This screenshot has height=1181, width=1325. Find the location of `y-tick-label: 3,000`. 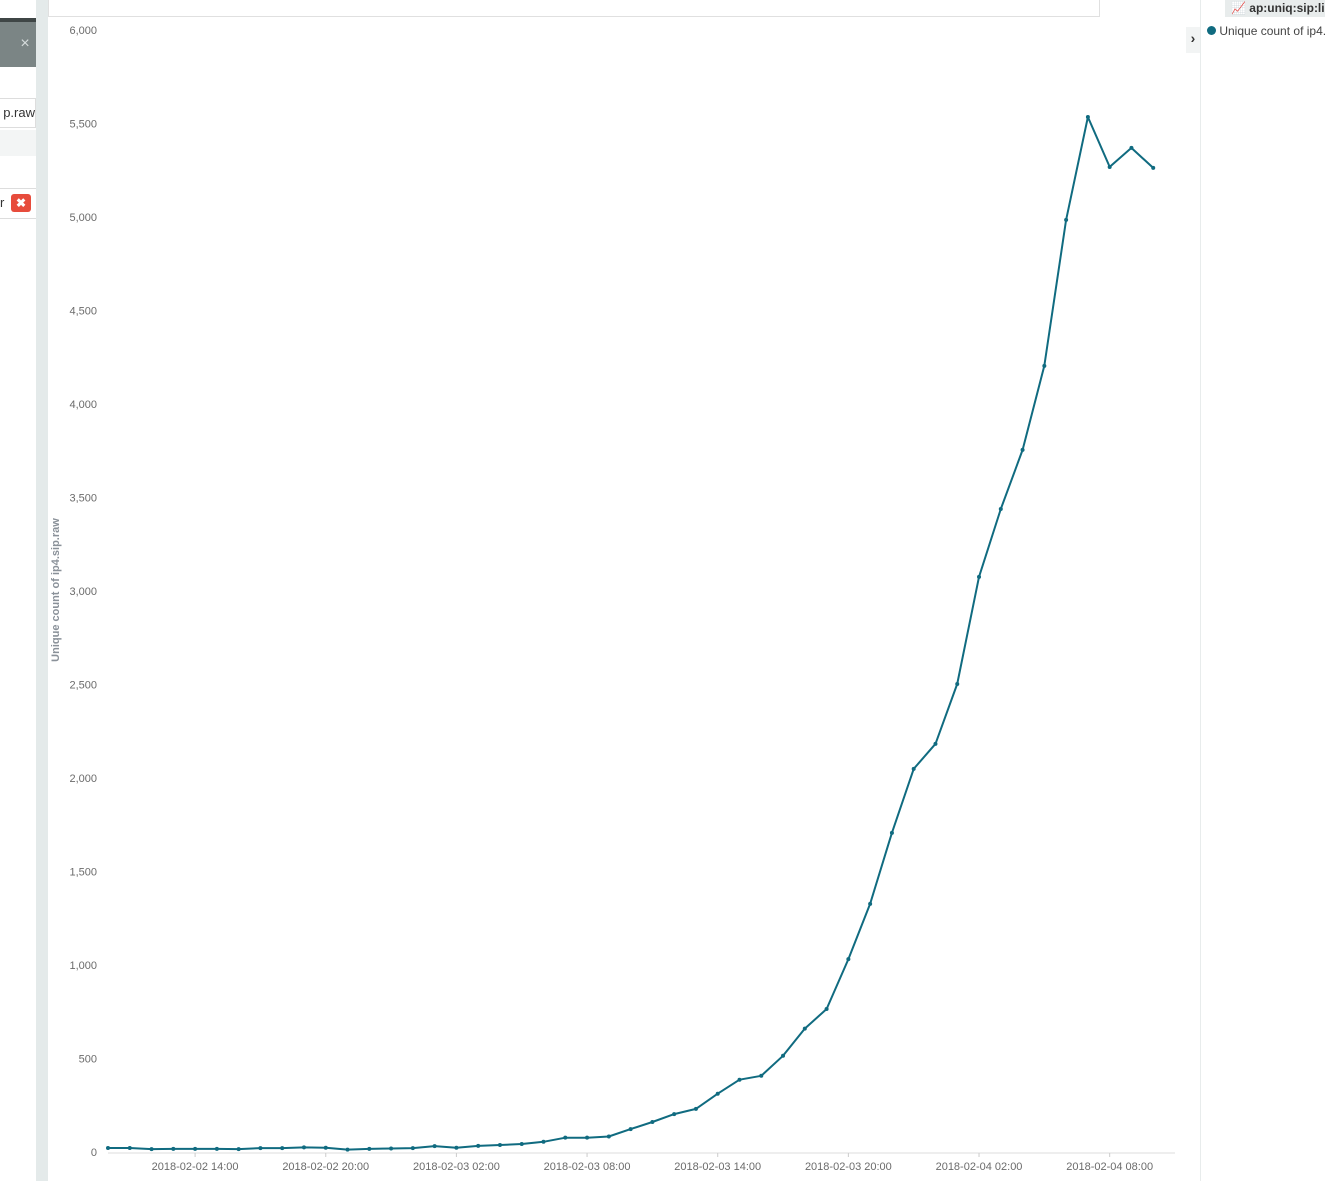

y-tick-label: 3,000 is located at coordinates (83, 592).